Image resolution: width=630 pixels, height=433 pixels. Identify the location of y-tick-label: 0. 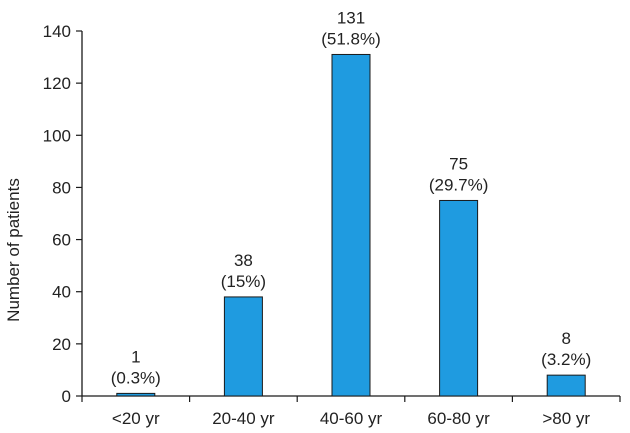
(66, 396).